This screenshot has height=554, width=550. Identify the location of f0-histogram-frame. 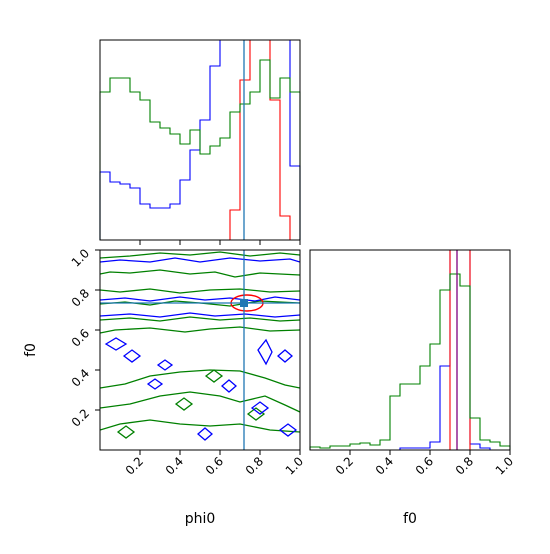
(410, 350).